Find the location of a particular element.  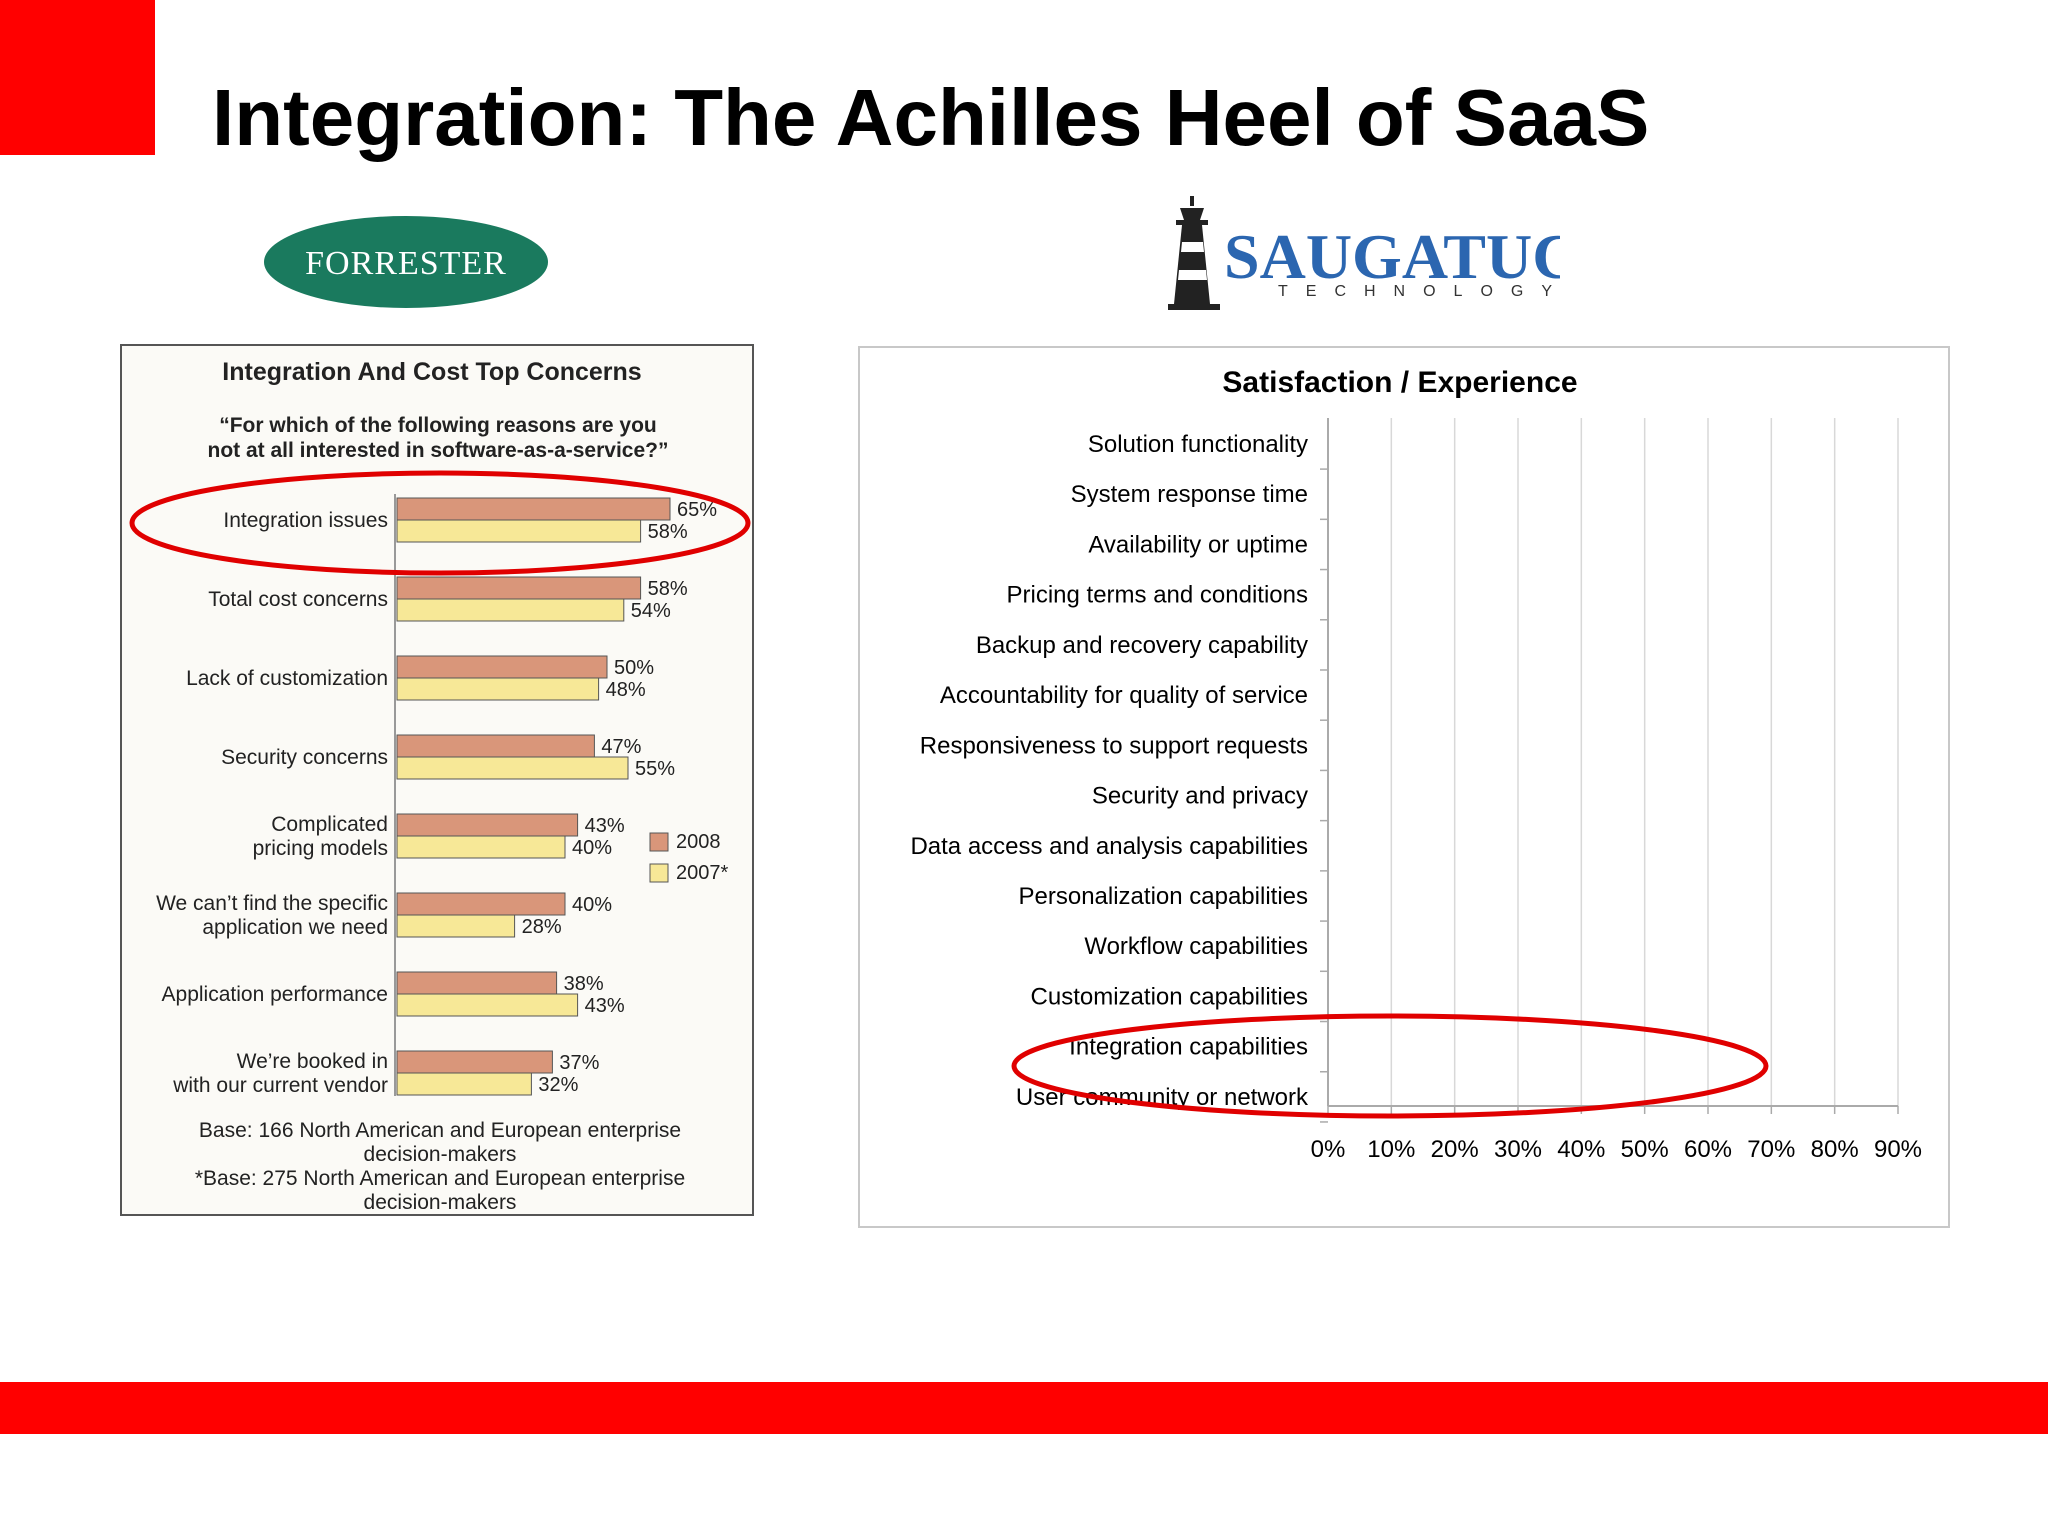

forrester-category-label: application we need is located at coordinates (295, 927).